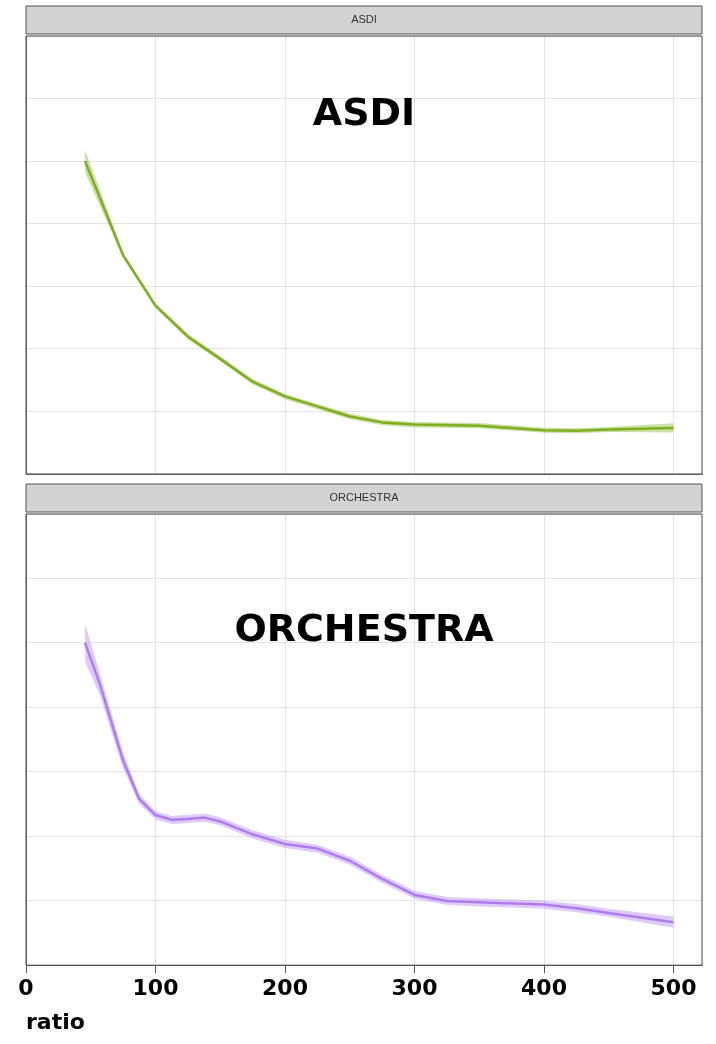 The height and width of the screenshot is (1044, 716). I want to click on x-tick-label: 100, so click(155, 988).